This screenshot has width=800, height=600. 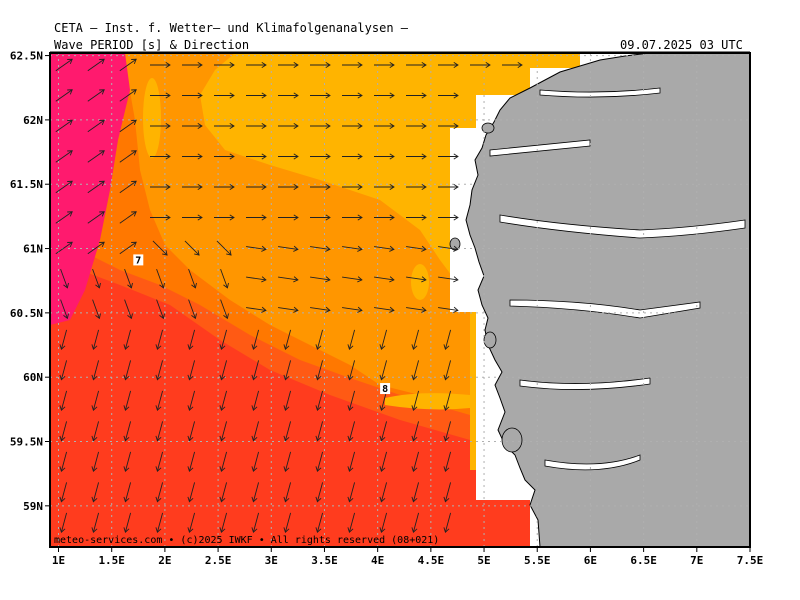 I want to click on lat-tick-label: 62N, so click(x=33, y=120).